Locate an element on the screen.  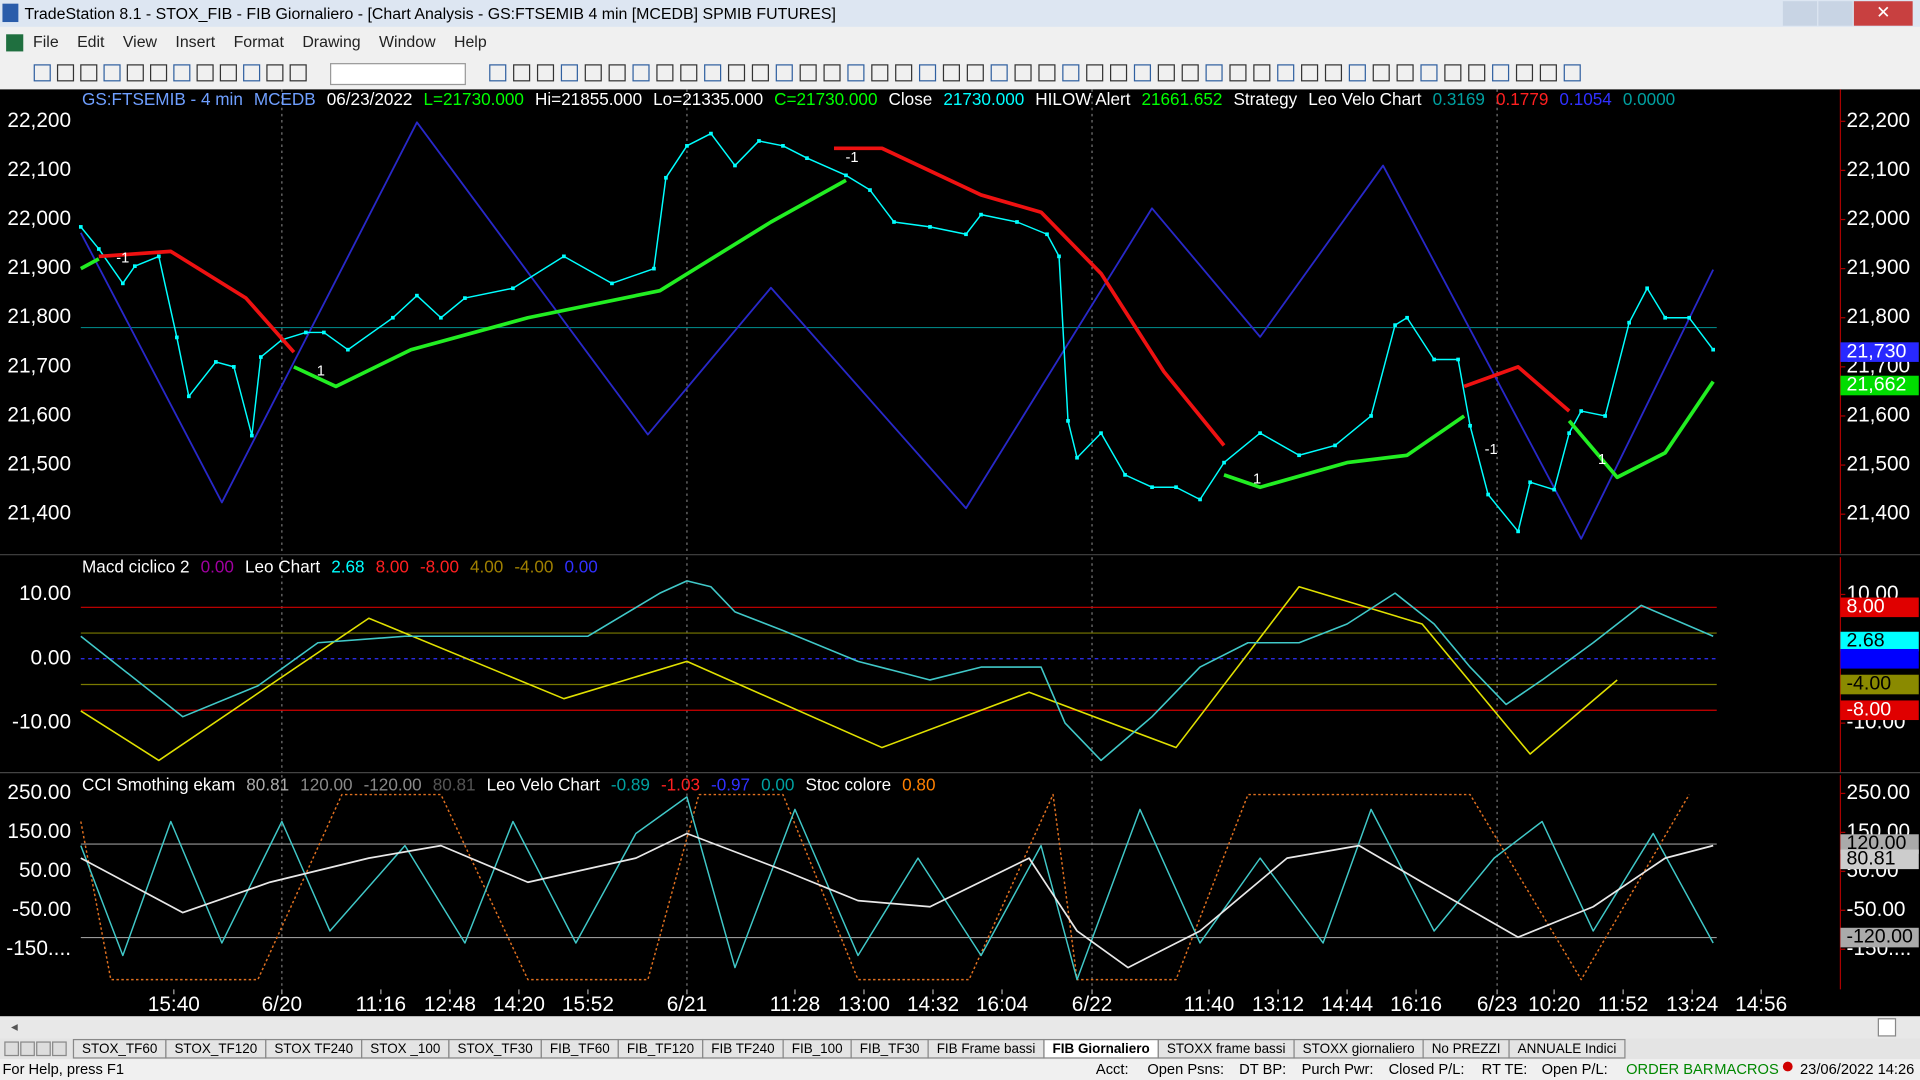
y-tick-label: 10.00 is located at coordinates (45, 593).